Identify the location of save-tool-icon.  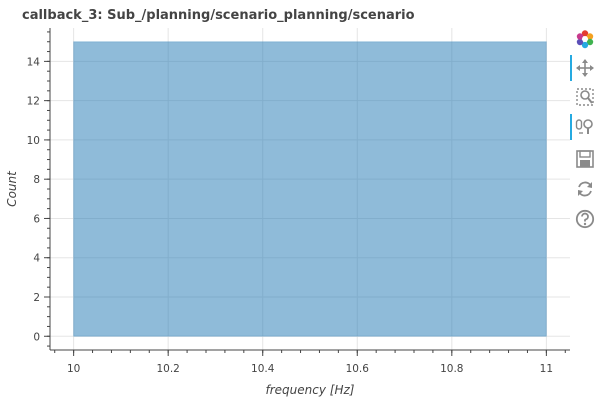
(585, 159).